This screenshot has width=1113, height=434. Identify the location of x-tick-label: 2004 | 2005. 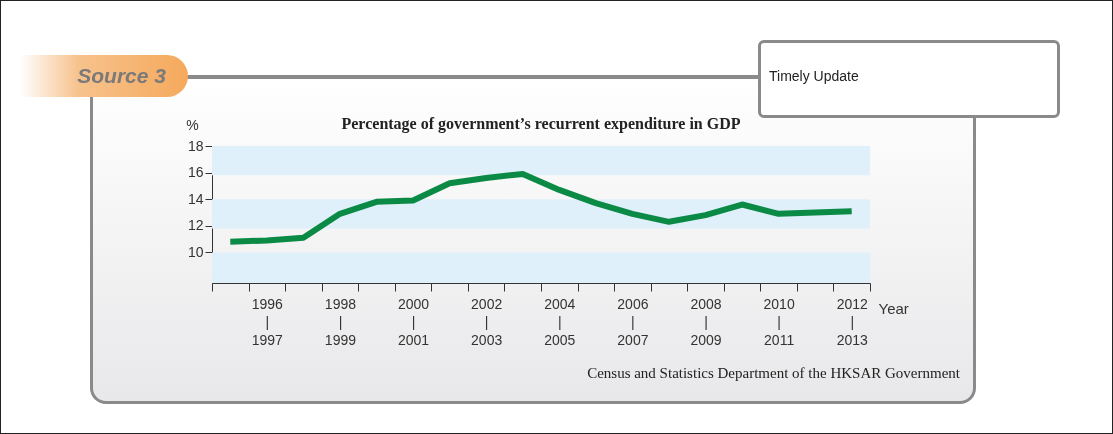
(560, 321).